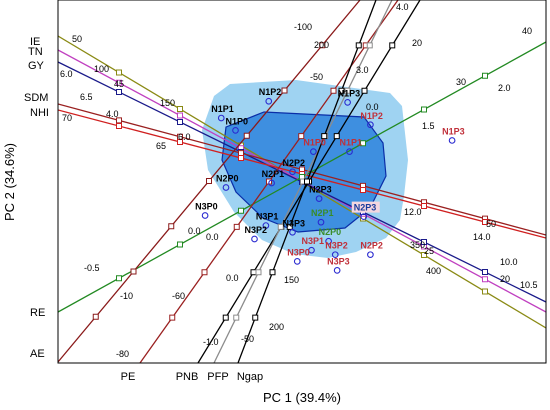 This screenshot has height=410, width=550. What do you see at coordinates (428, 126) in the screenshot?
I see `tick-label: 1.5` at bounding box center [428, 126].